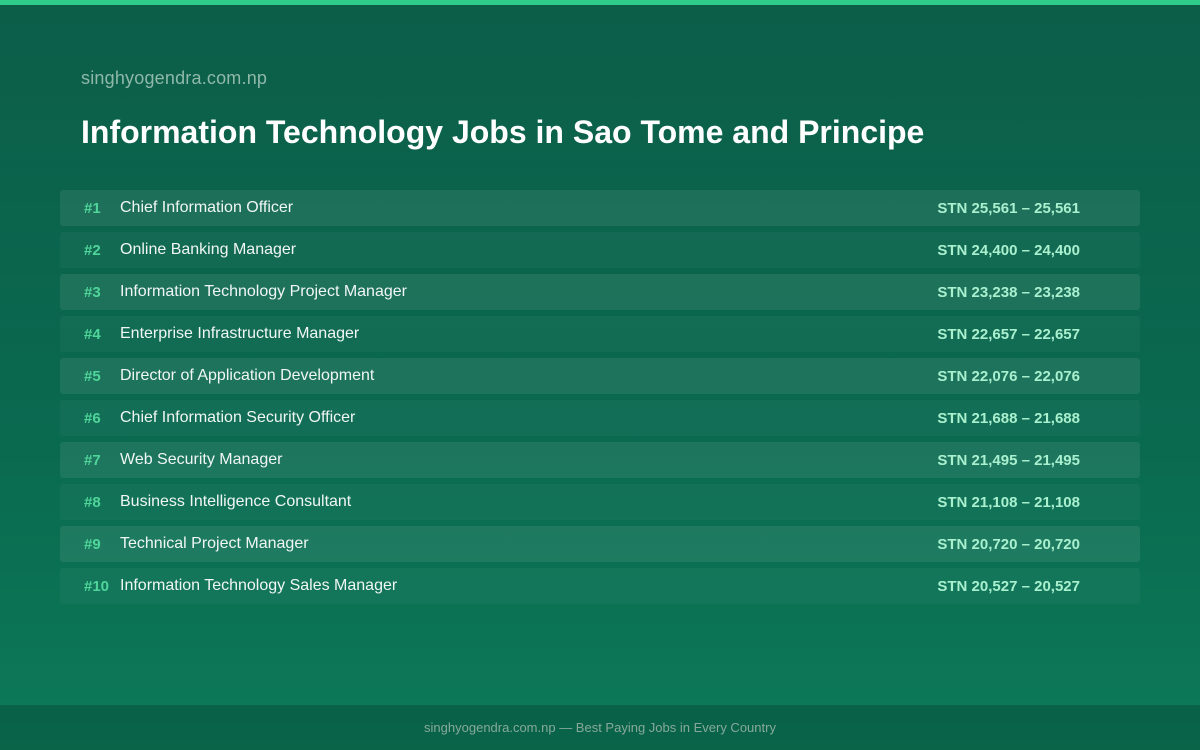 The image size is (1200, 750). Describe the element at coordinates (1008, 418) in the screenshot. I see `job-salary: STN 21,688 – 21,688` at that location.